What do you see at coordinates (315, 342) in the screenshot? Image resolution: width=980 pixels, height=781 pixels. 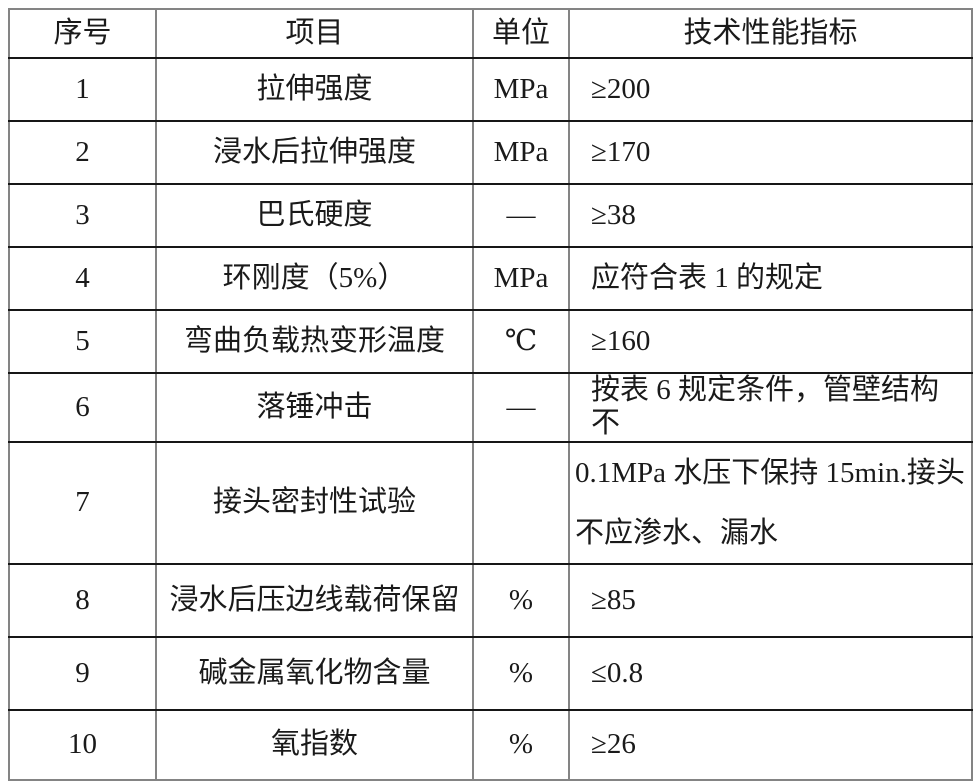 I see `cell-item: 弯曲负载热变形温度` at bounding box center [315, 342].